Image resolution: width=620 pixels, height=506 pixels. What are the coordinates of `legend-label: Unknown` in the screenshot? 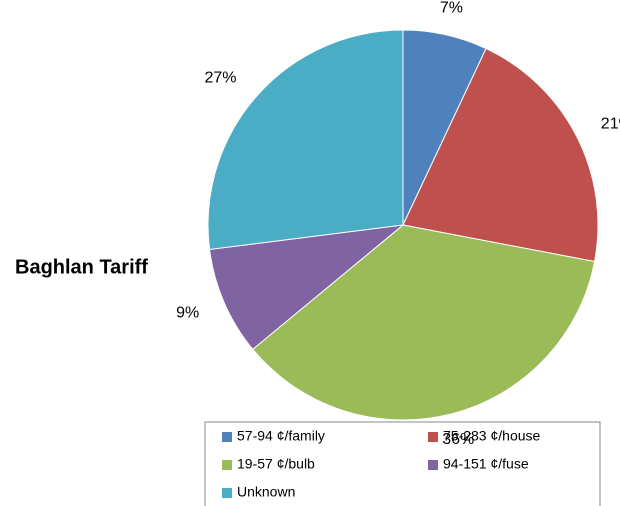 It's located at (266, 492).